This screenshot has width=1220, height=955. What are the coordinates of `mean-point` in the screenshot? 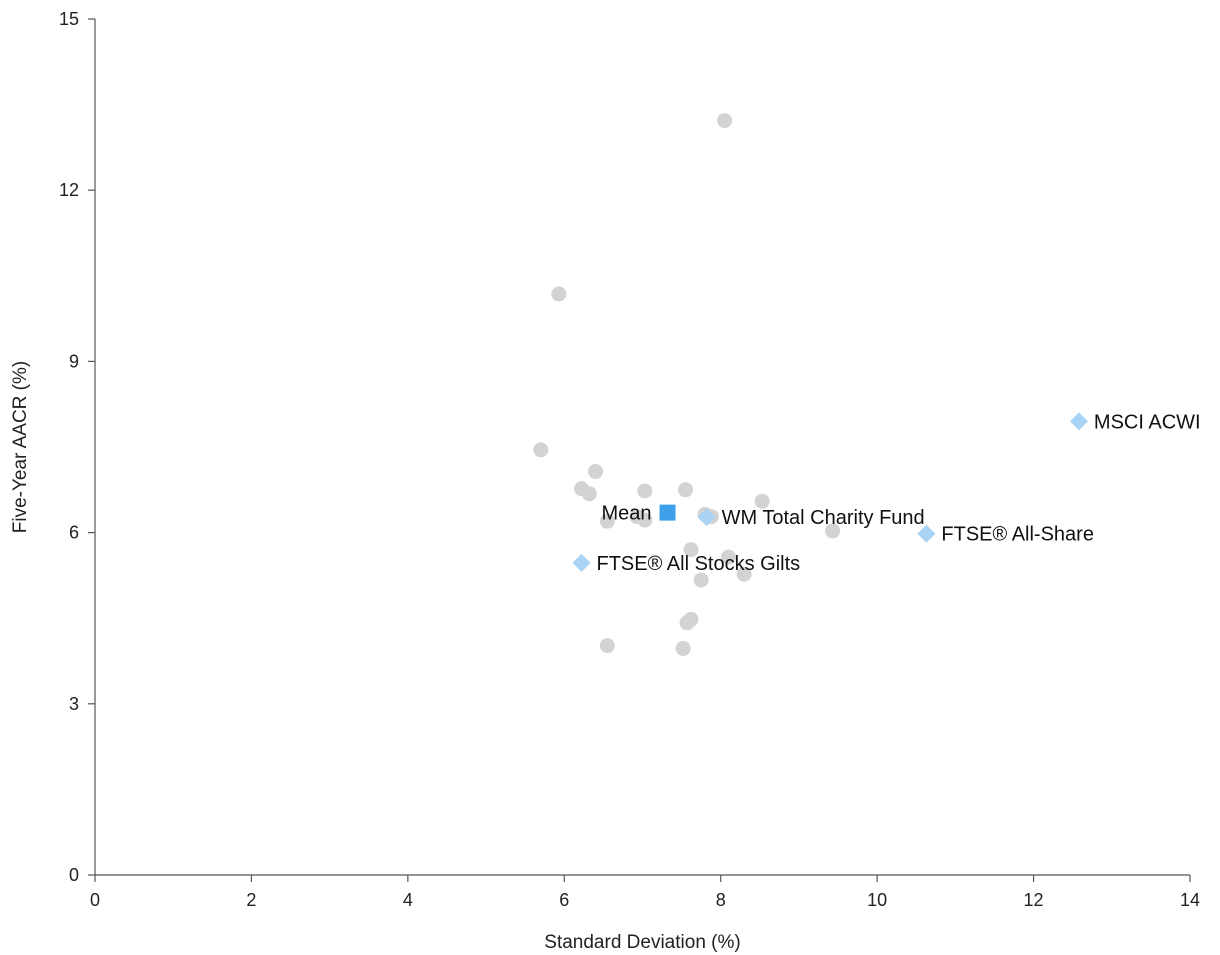 It's located at (667, 512).